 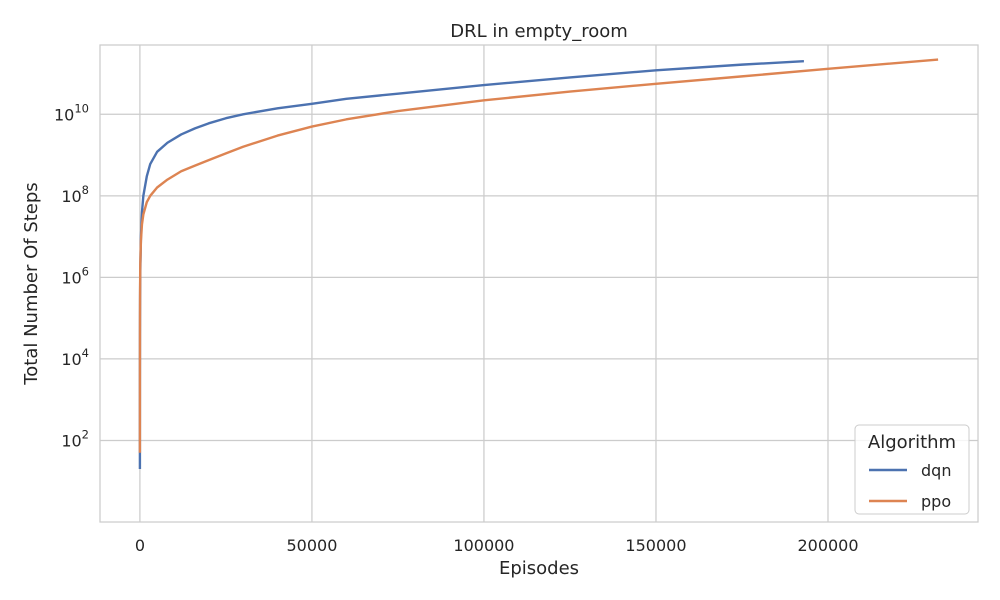 I want to click on y-axis-ticks: 10² 10⁴ 10⁶ 10⁸ 10¹⁰, so click(x=71, y=275).